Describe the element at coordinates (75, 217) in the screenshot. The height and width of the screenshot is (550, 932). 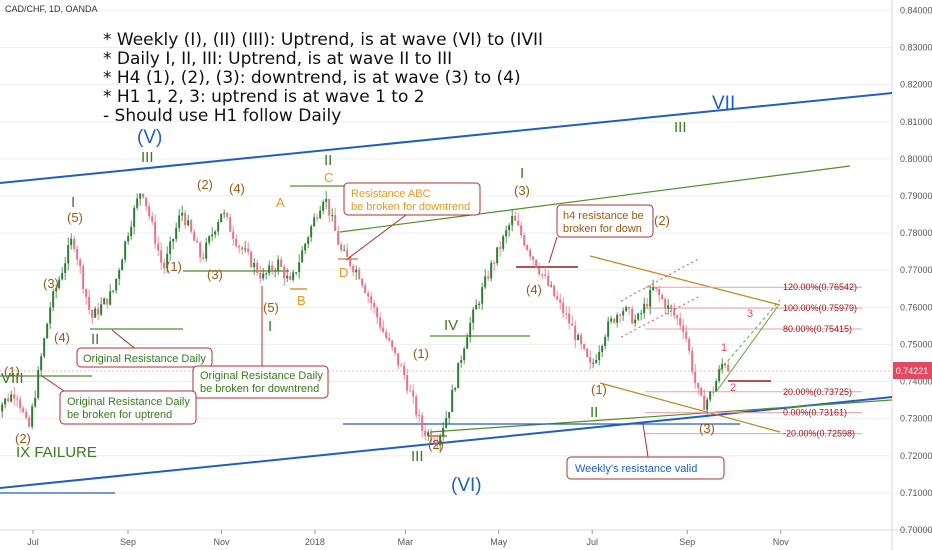
I see `wave-p5-a: (5)` at that location.